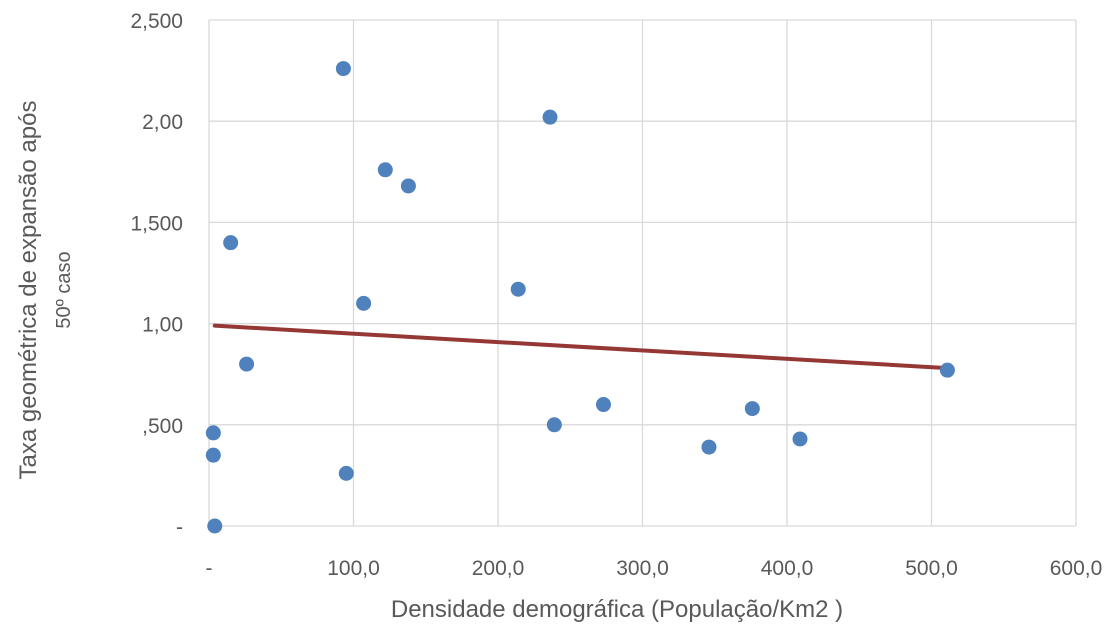 This screenshot has width=1114, height=631. Describe the element at coordinates (617, 609) in the screenshot. I see `x-axis-title: Densidade demográfica (População/Km2 )` at that location.